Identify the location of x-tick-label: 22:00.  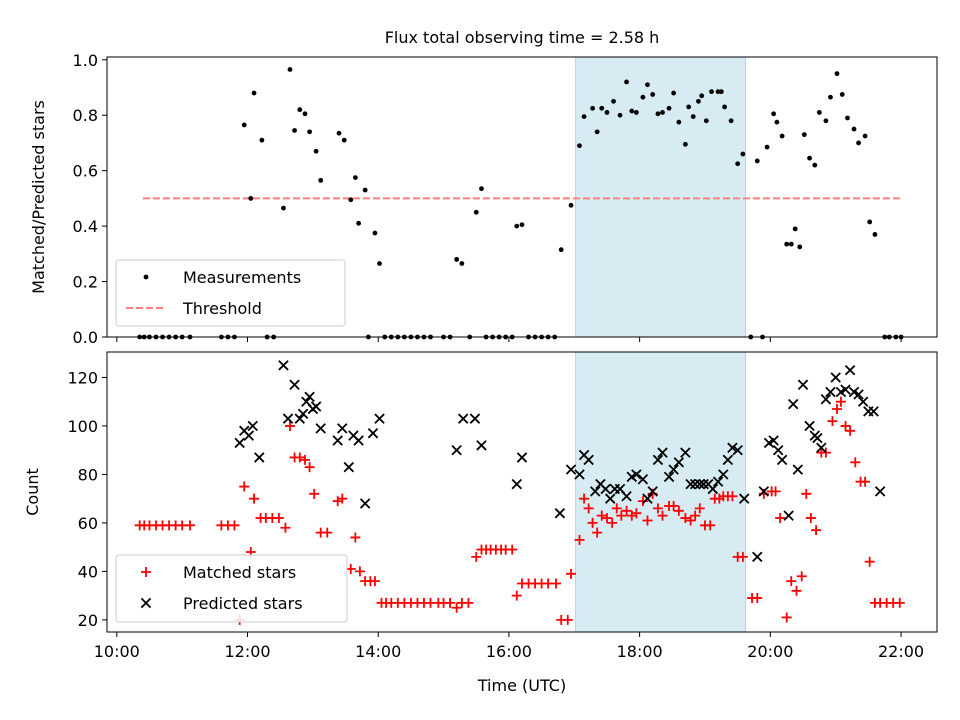
(901, 651).